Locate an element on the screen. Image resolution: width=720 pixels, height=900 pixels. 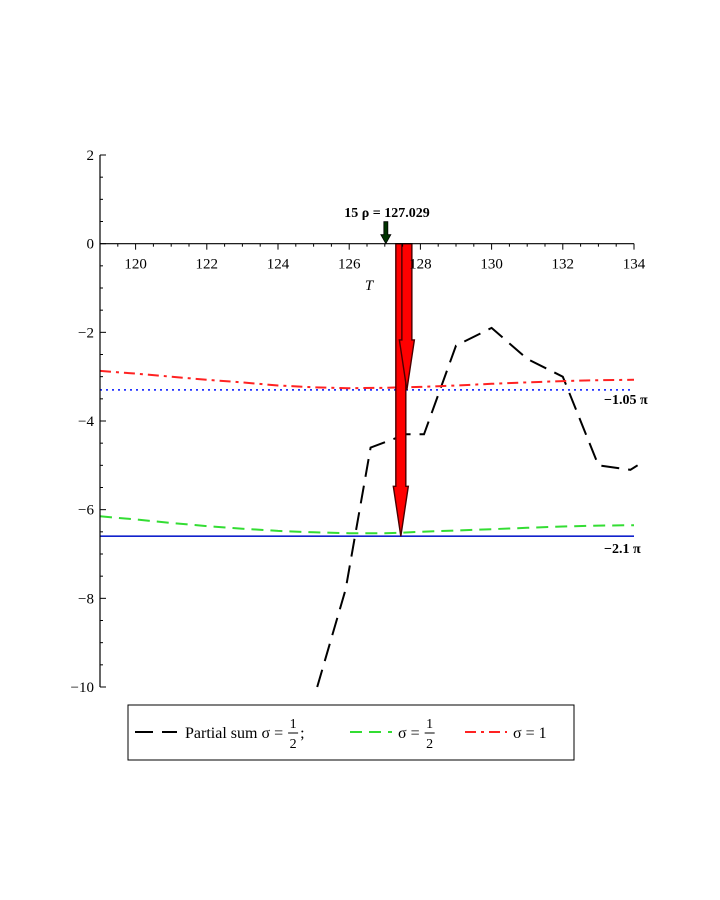
reference-lines: −1.05 π −2.1 π is located at coordinates (374, 473).